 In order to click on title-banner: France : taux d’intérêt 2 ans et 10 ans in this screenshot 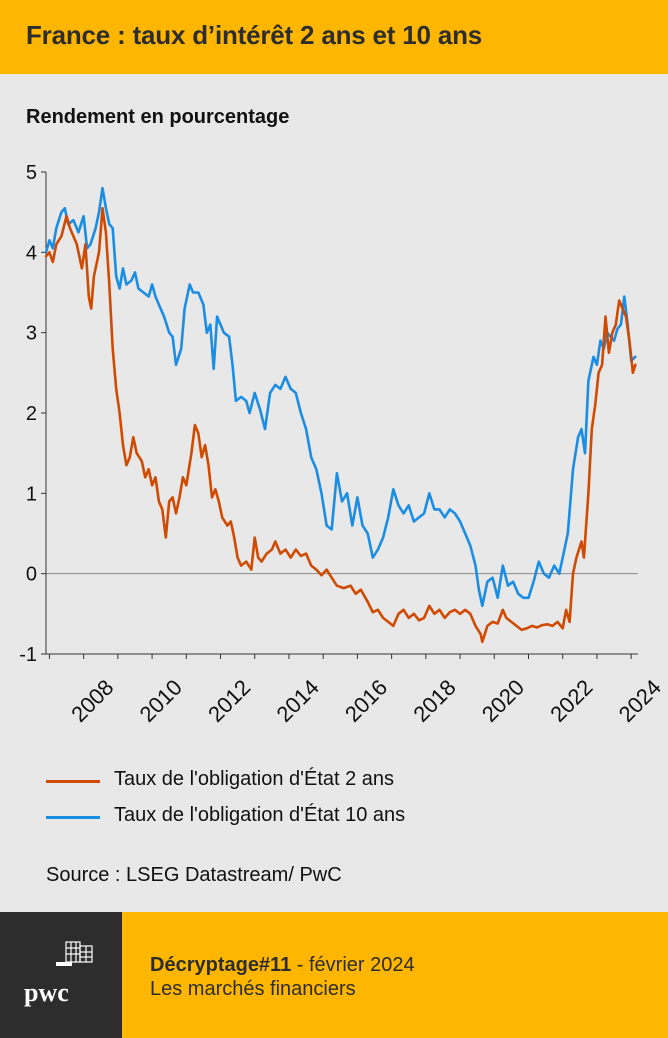, I will do `click(334, 37)`.